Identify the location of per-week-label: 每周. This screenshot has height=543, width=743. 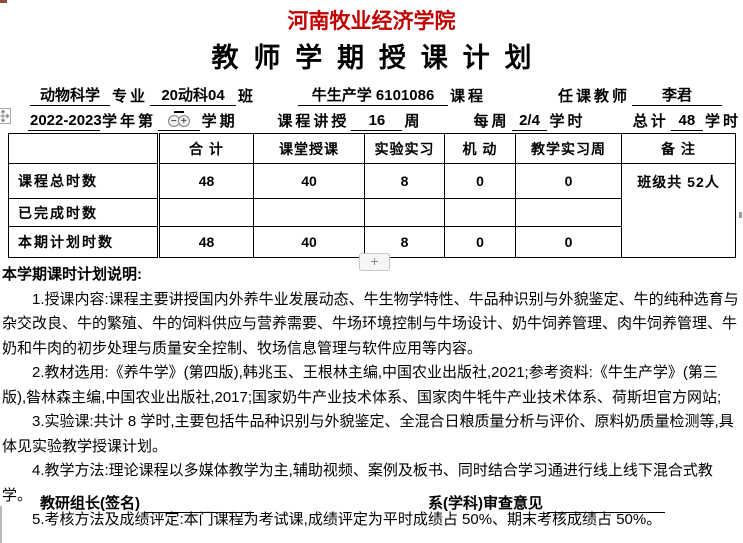
(491, 121).